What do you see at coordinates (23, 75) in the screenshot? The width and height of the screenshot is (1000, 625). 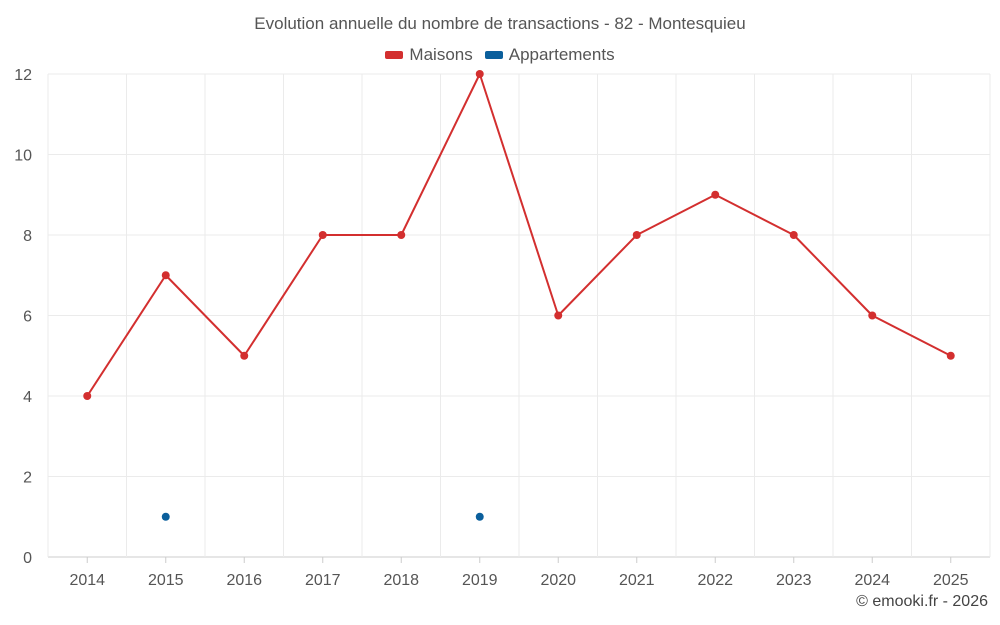 I see `y-tick-label: 12` at bounding box center [23, 75].